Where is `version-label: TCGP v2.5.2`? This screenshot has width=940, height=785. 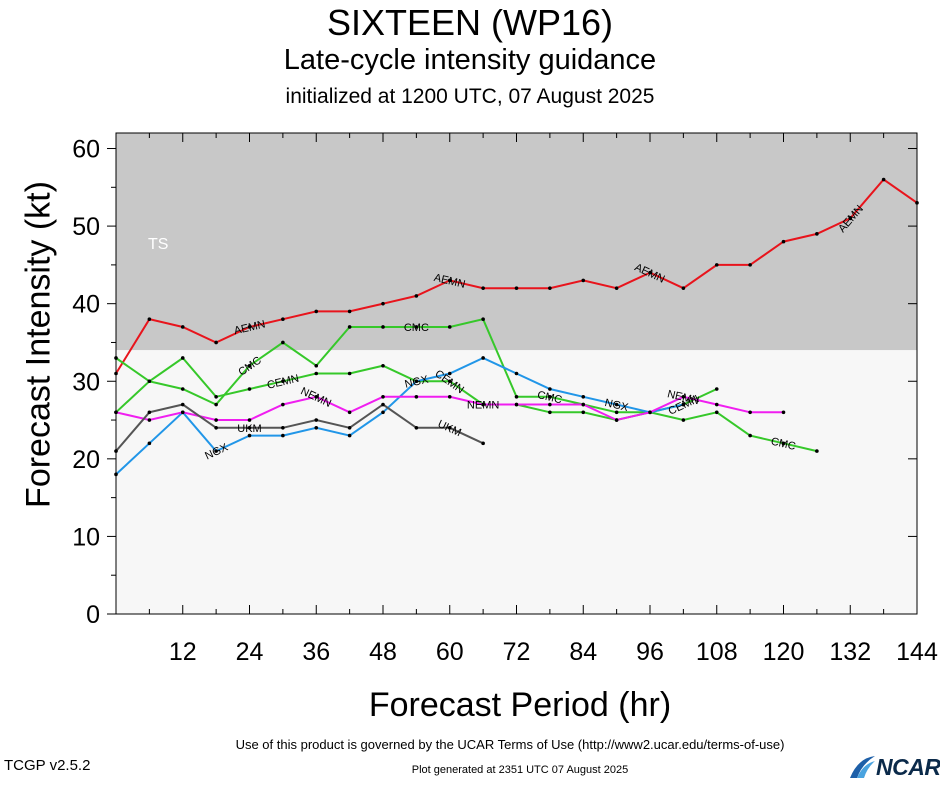 version-label: TCGP v2.5.2 is located at coordinates (47, 765).